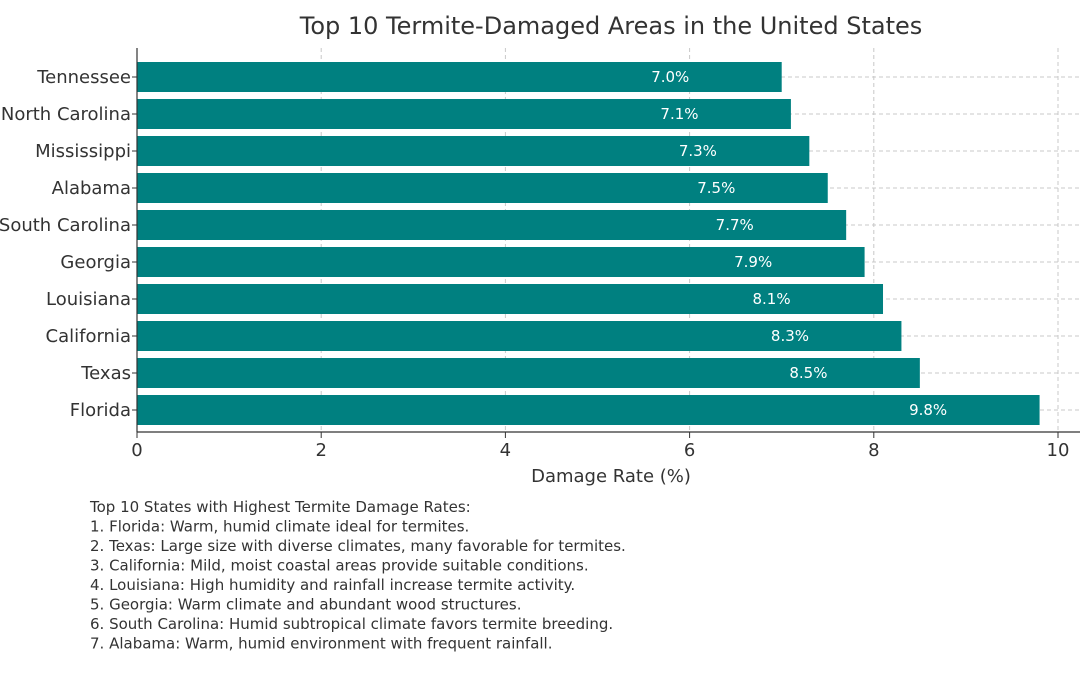 This screenshot has width=1080, height=679. Describe the element at coordinates (808, 373) in the screenshot. I see `data-label: 8.5%` at that location.